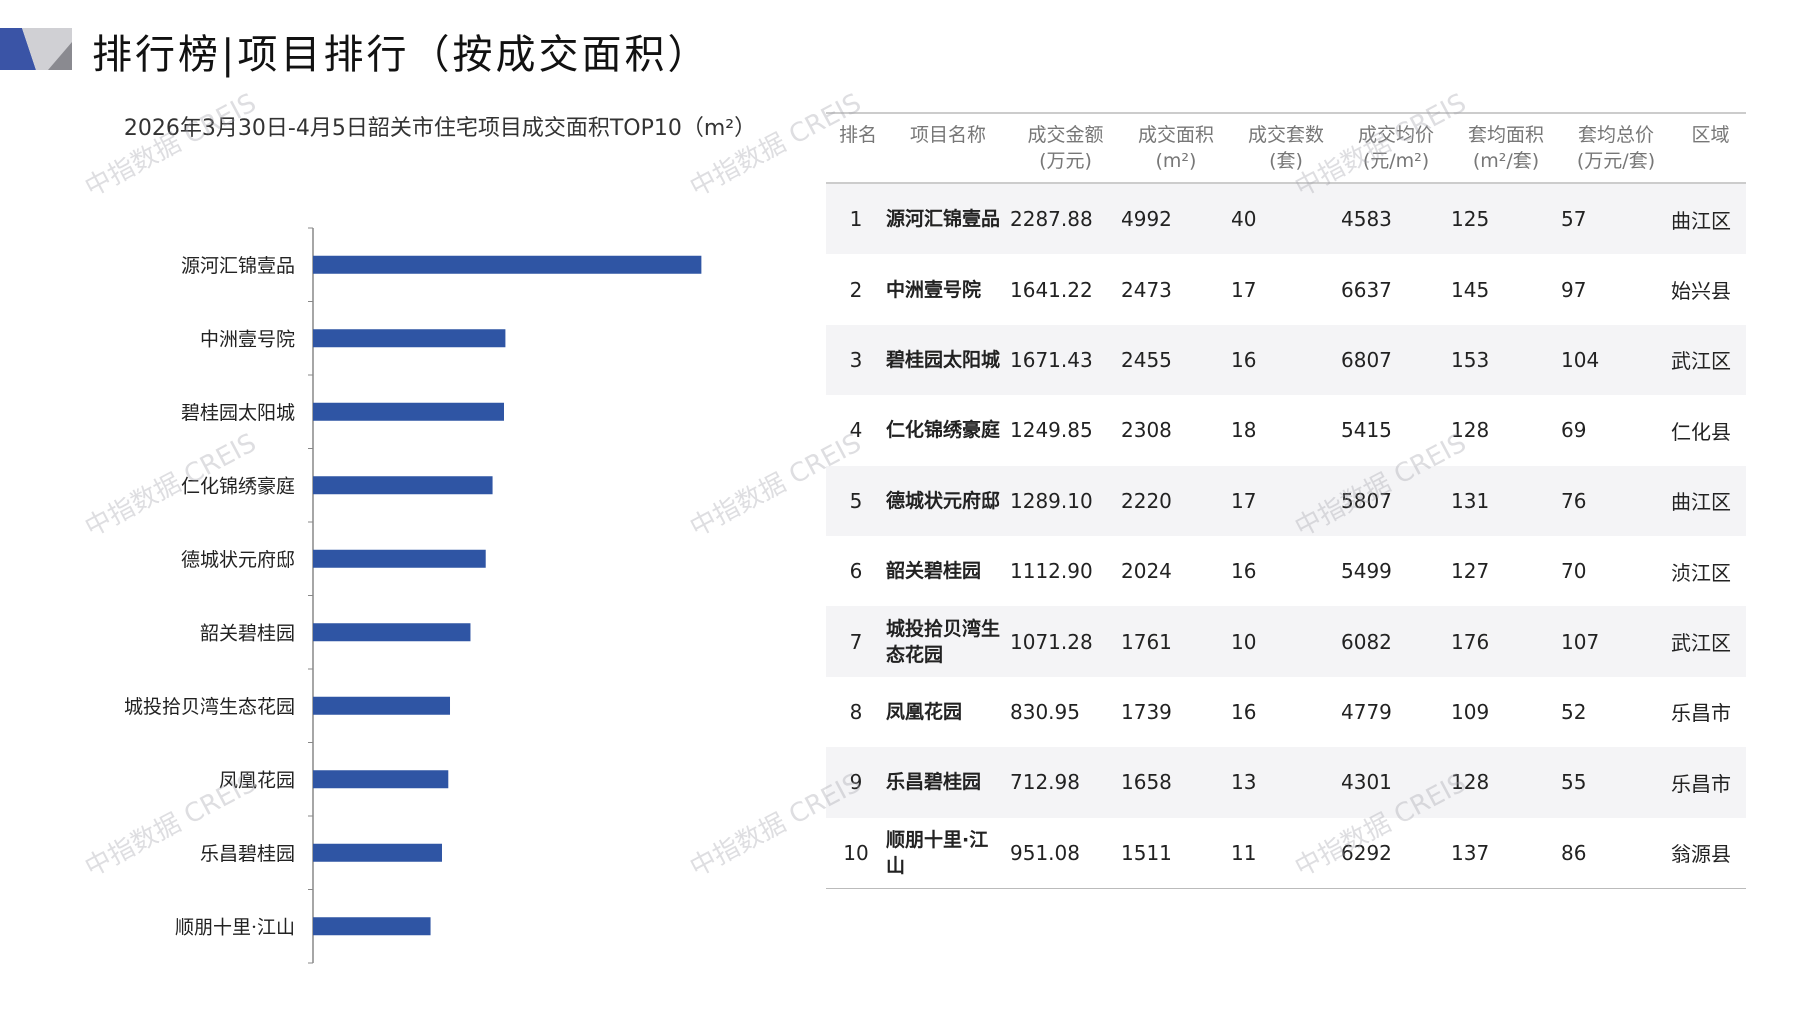  Describe the element at coordinates (1045, 711) in the screenshot. I see `table-cell: 830.95` at that location.